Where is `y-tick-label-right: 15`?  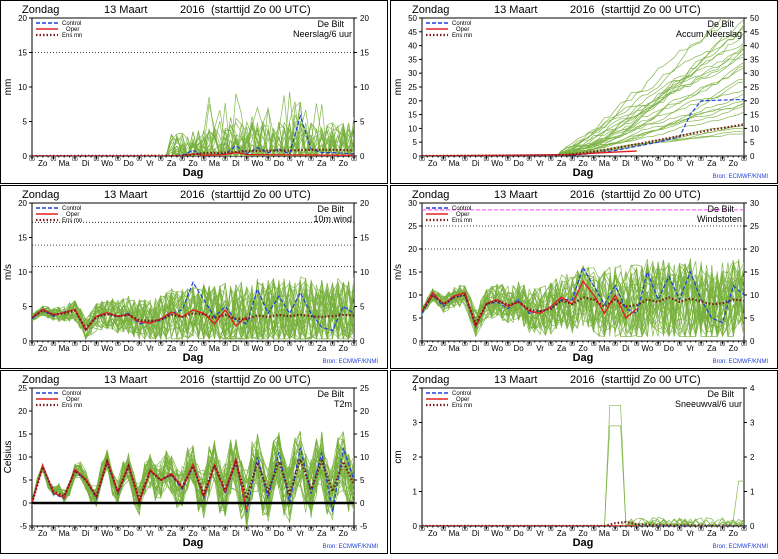 y-tick-label-right: 15 is located at coordinates (364, 53).